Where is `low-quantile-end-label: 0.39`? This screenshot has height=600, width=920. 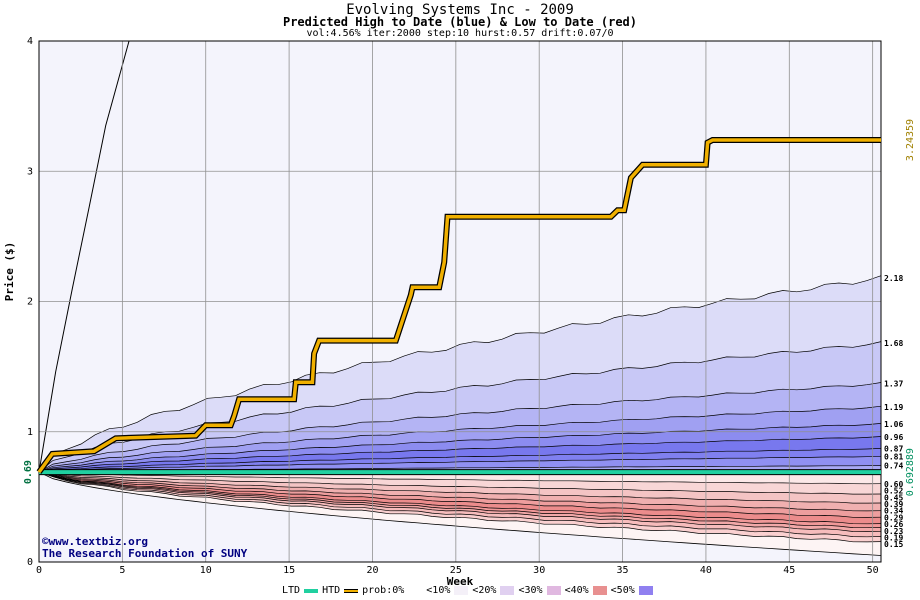 low-quantile-end-label: 0.39 is located at coordinates (893, 504).